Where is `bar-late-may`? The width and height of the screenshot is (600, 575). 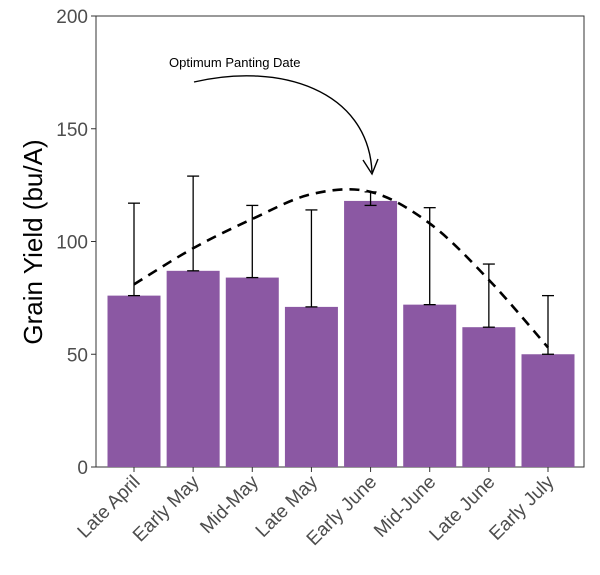 bar-late-may is located at coordinates (311, 386).